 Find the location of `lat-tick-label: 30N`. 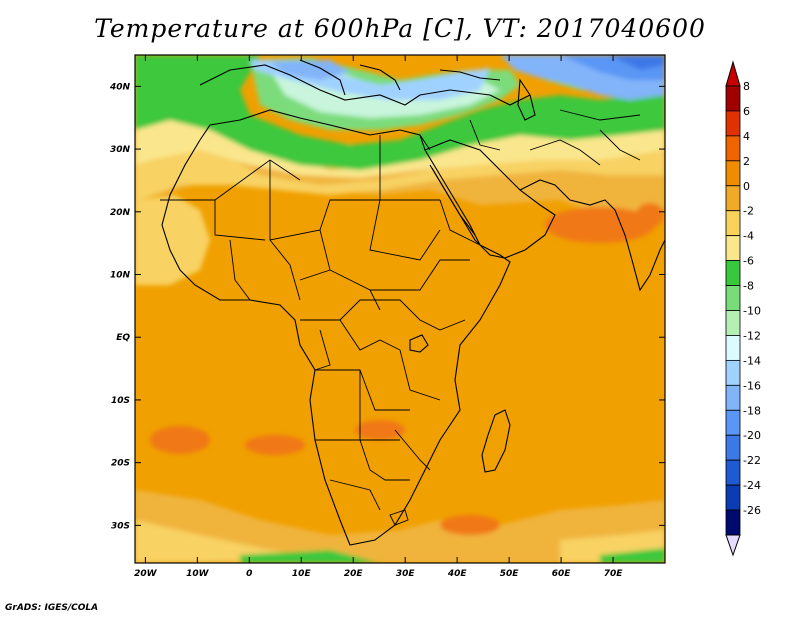

lat-tick-label: 30N is located at coordinates (120, 150).